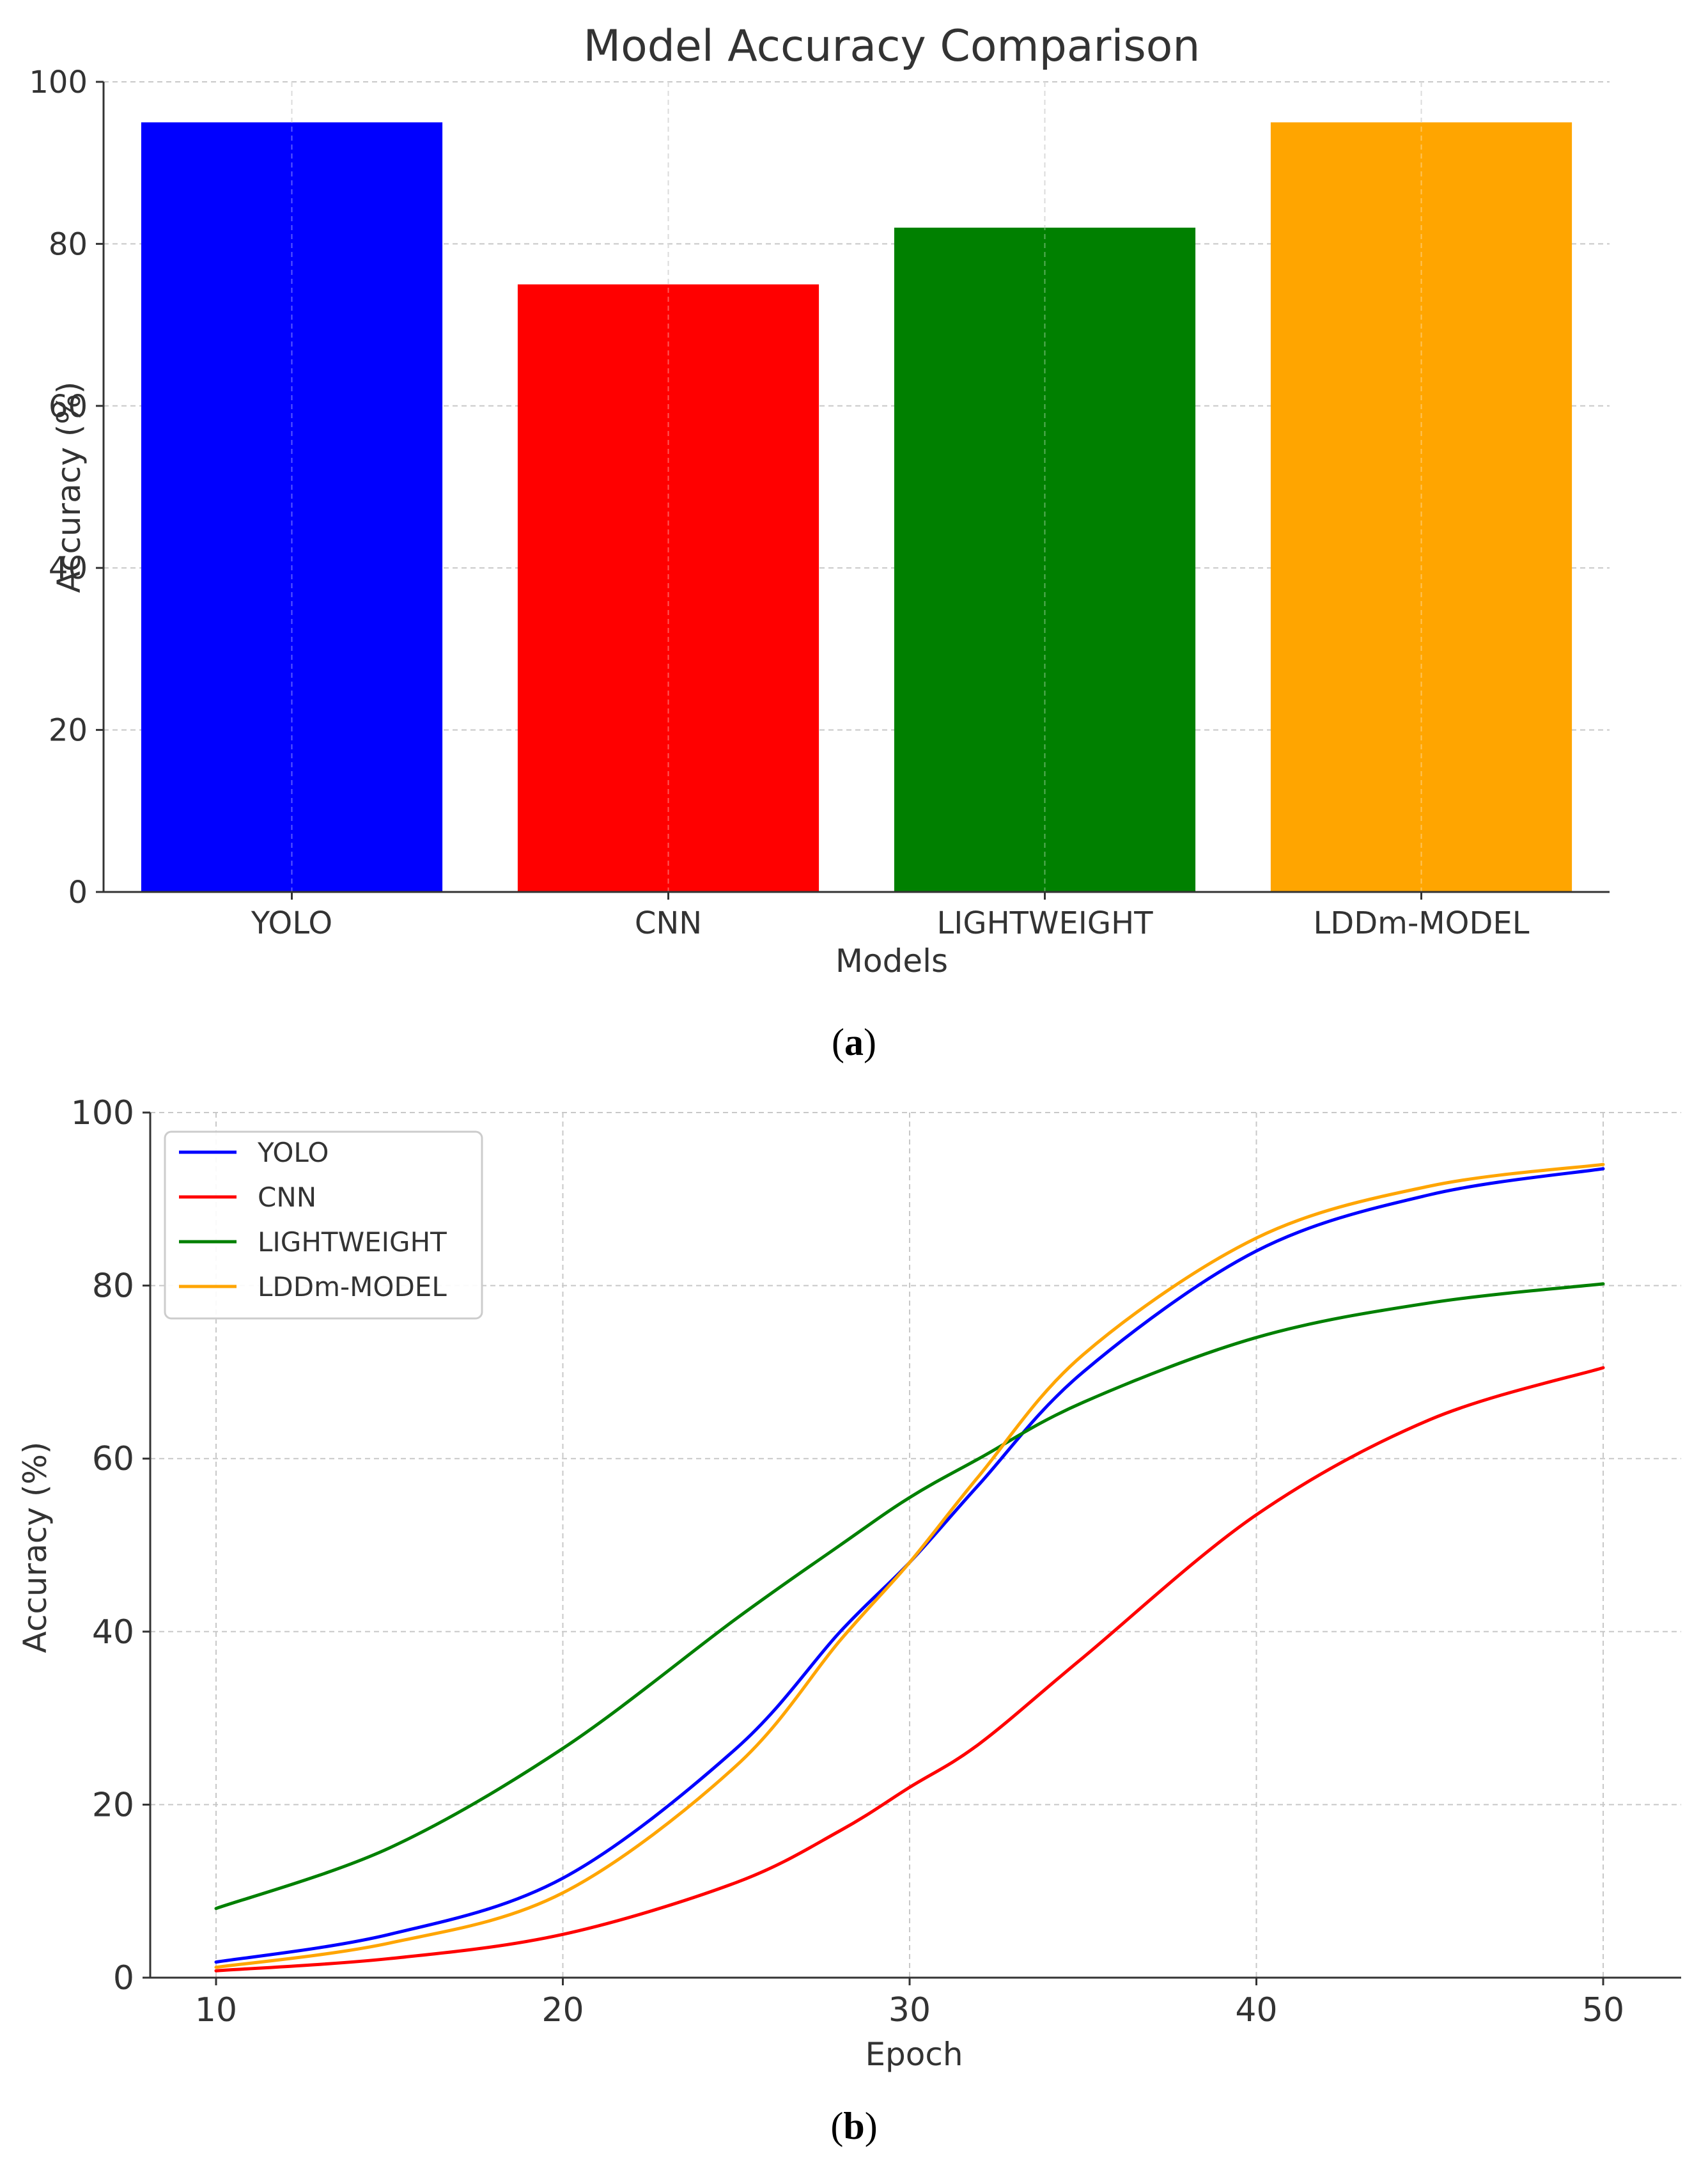 The width and height of the screenshot is (1708, 2165). What do you see at coordinates (1256, 2010) in the screenshot?
I see `line-x-tick-label: 40` at bounding box center [1256, 2010].